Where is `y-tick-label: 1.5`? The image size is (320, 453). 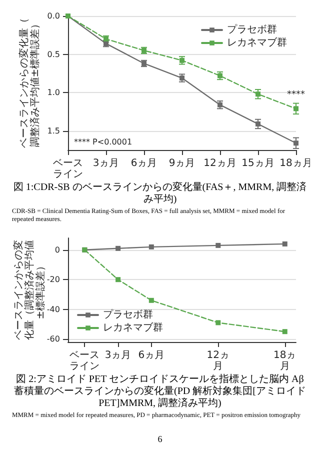
y-tick-label: 1.5 is located at coordinates (53, 131).